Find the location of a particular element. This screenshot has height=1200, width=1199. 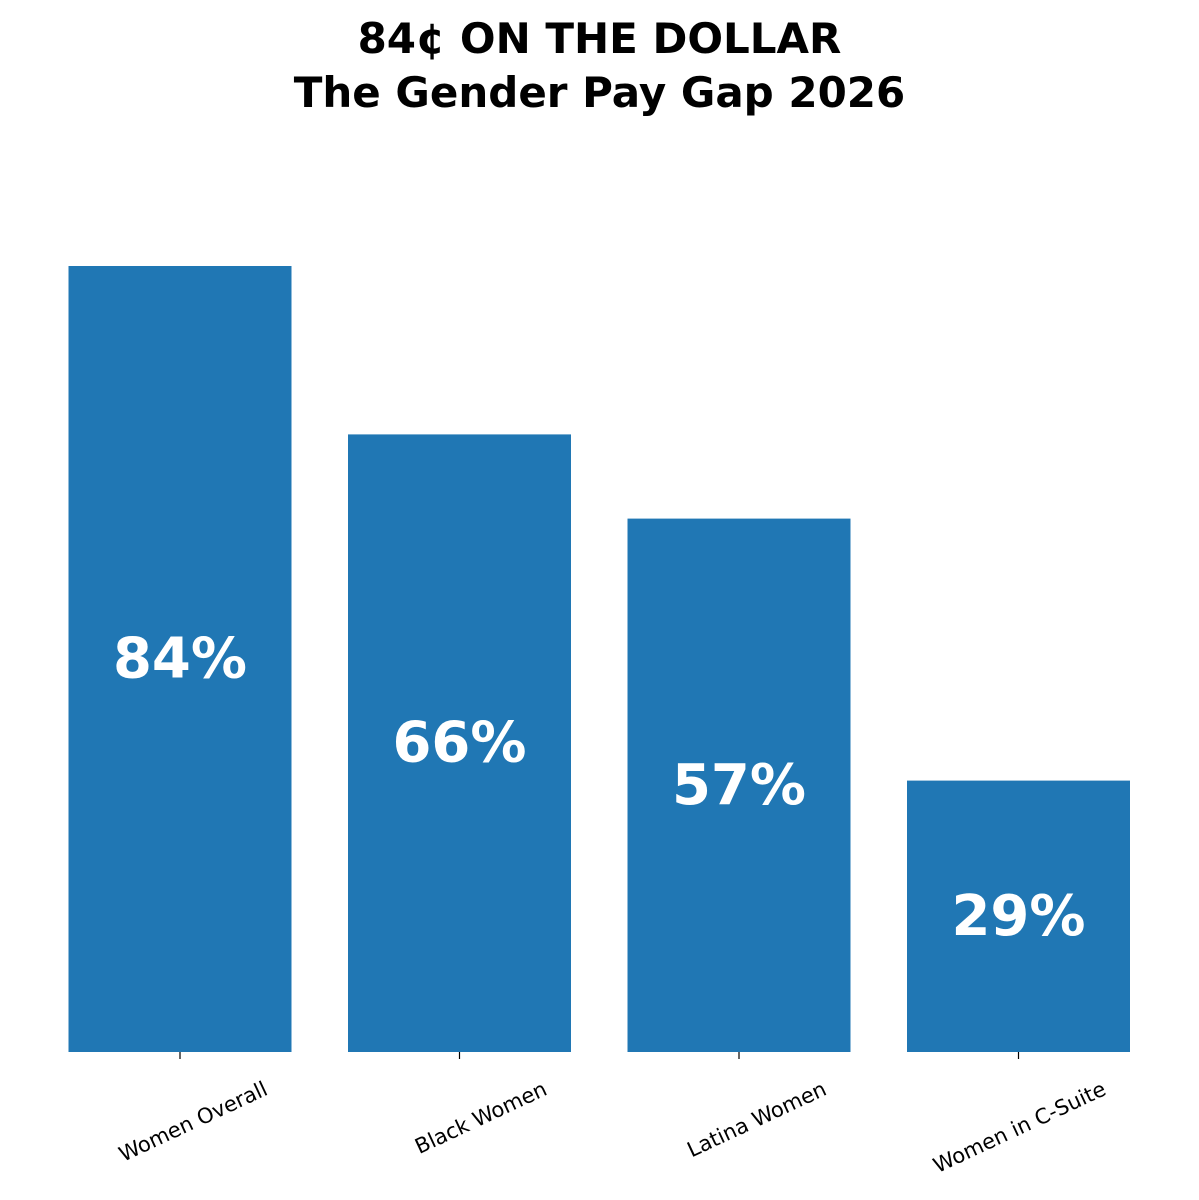

chart-title: 84¢ ON THE DOLLAR is located at coordinates (599, 38).